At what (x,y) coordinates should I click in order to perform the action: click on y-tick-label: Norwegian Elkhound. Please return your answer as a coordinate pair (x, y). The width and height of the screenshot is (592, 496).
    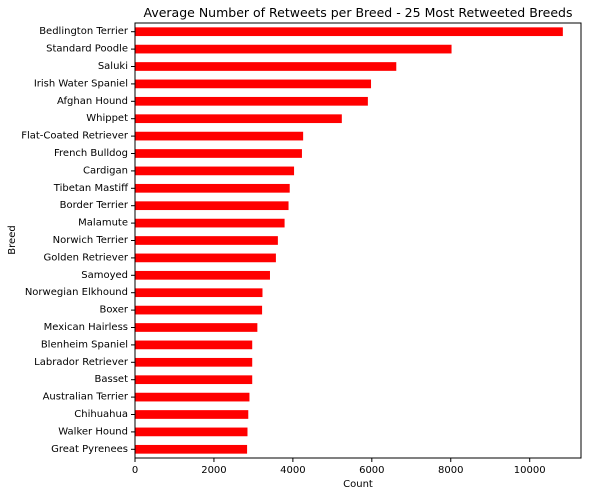
    Looking at the image, I should click on (76, 292).